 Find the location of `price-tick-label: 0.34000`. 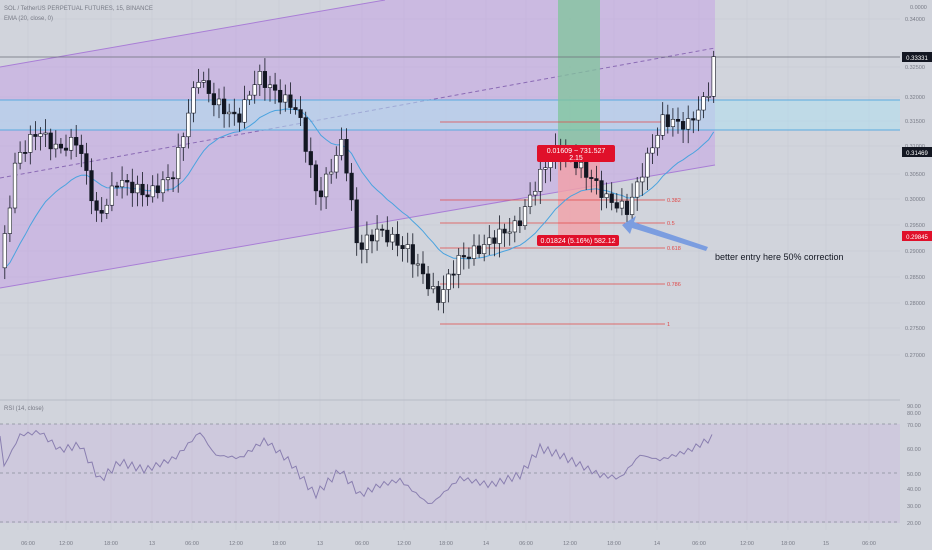

price-tick-label: 0.34000 is located at coordinates (915, 20).